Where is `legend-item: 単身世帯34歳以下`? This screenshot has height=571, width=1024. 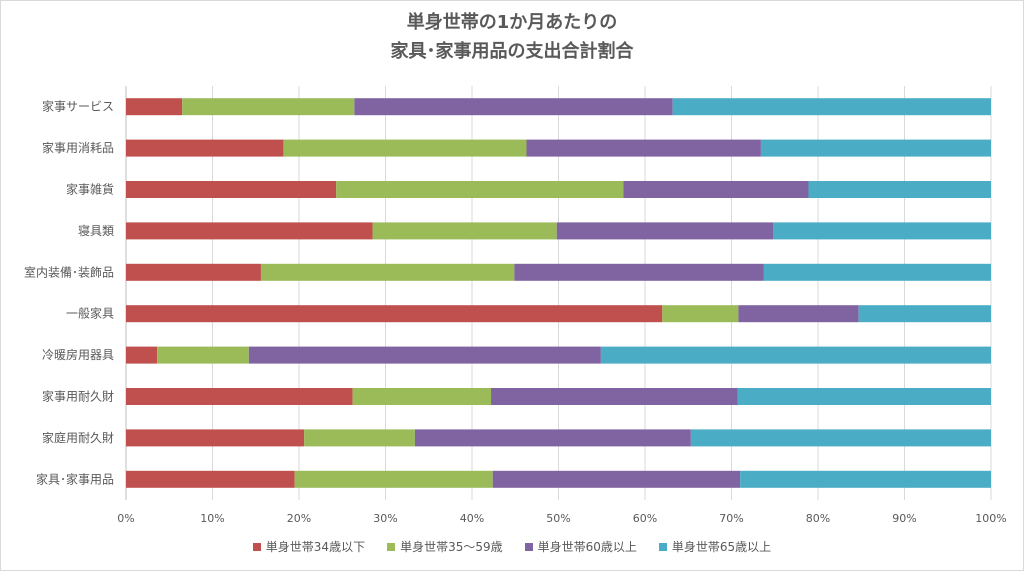
legend-item: 単身世帯34歳以下 is located at coordinates (309, 546).